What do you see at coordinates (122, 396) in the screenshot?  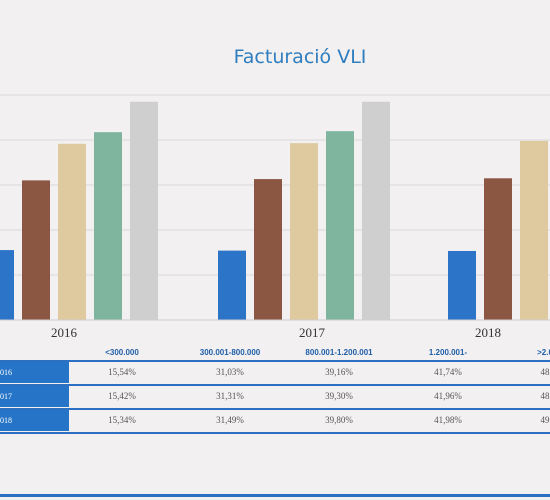 I see `table-cell: 15,42%` at bounding box center [122, 396].